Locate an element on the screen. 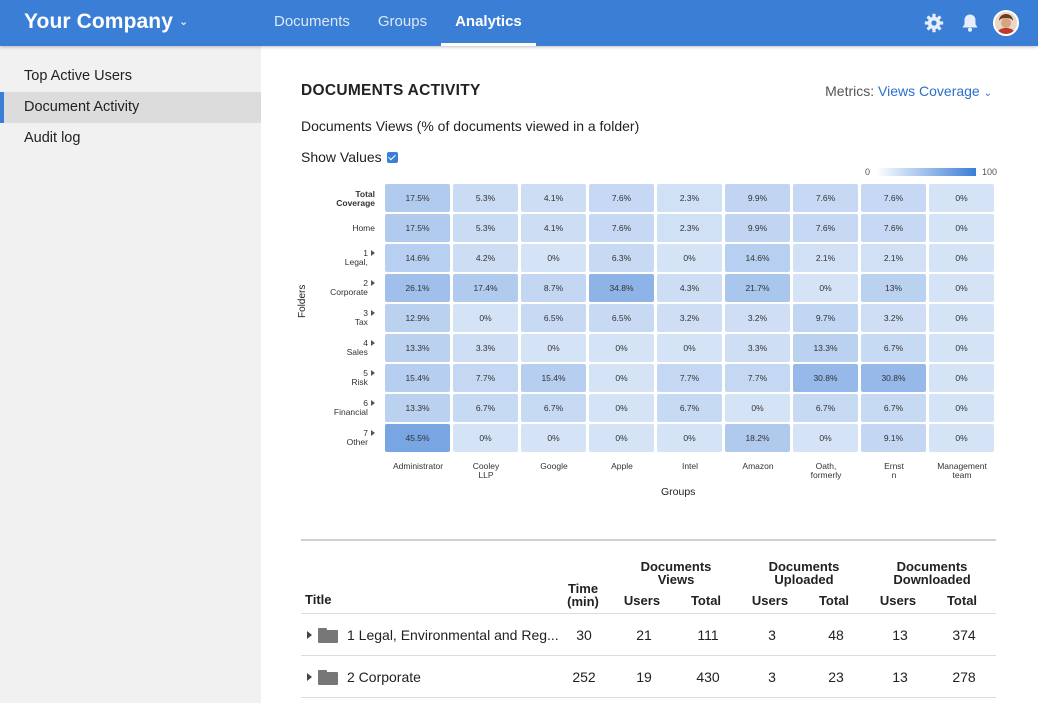 This screenshot has height=703, width=1038. user-avatar is located at coordinates (1006, 23).